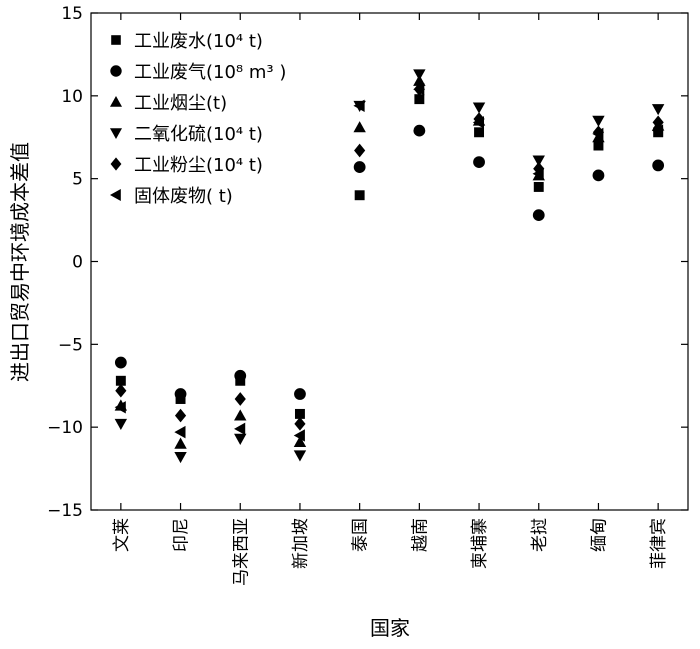  What do you see at coordinates (116, 40) in the screenshot?
I see `legend-marker-square` at bounding box center [116, 40].